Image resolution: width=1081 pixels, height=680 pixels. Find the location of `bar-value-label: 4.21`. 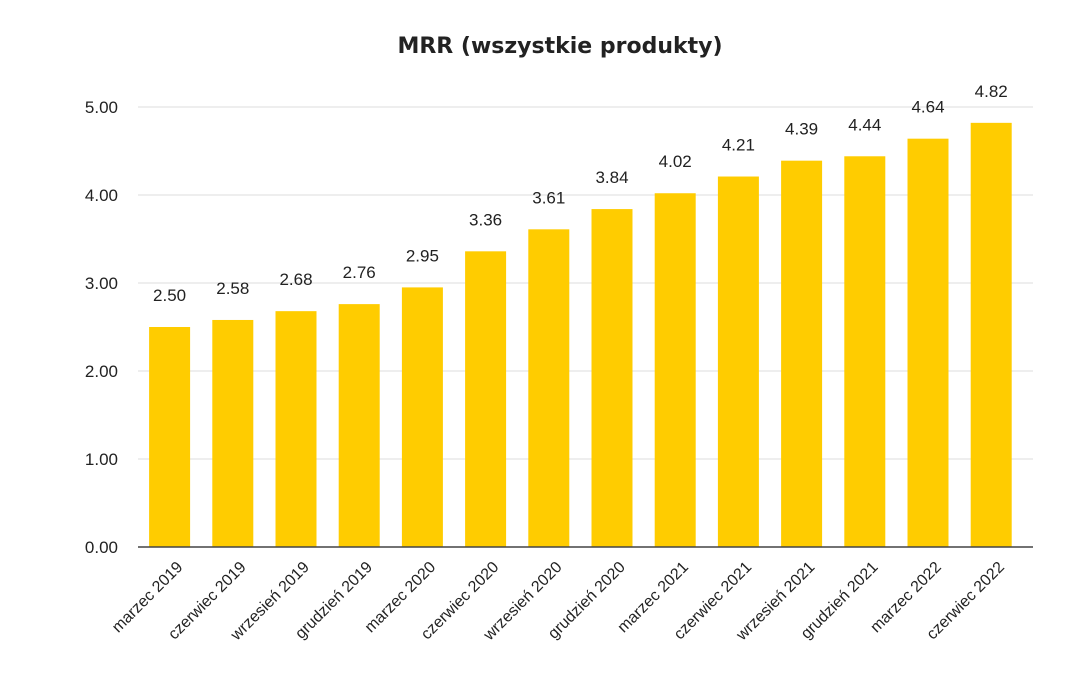

bar-value-label: 4.21 is located at coordinates (738, 145).